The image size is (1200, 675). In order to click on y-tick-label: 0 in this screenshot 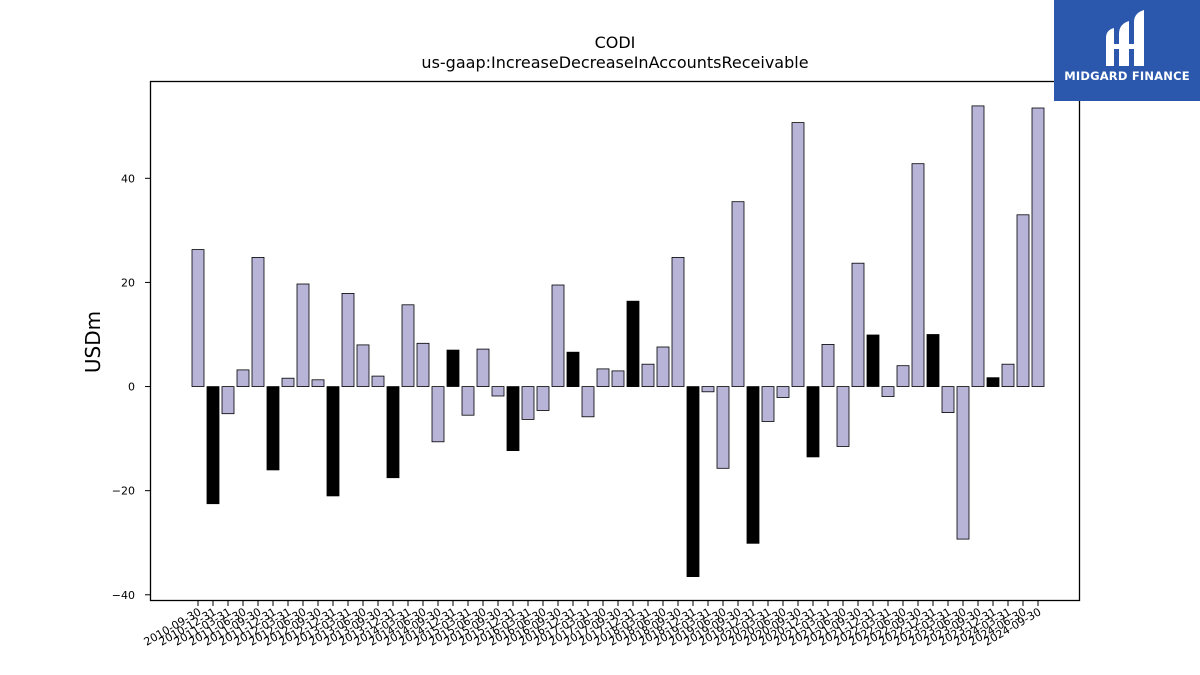, I will do `click(131, 387)`.